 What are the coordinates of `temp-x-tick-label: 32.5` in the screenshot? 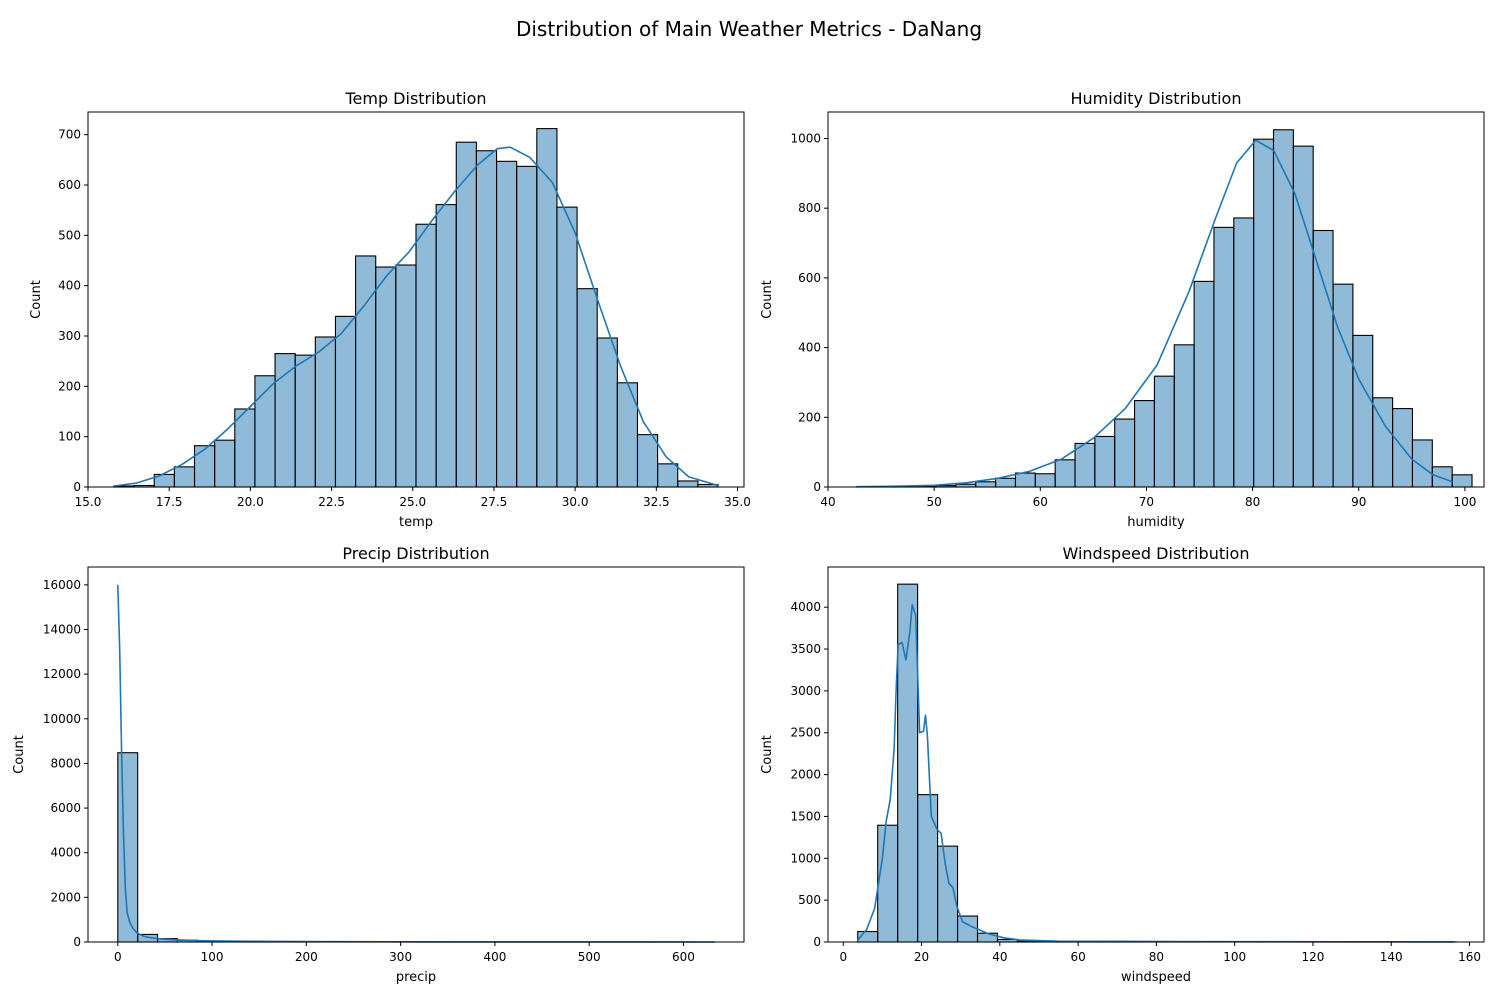 It's located at (656, 502).